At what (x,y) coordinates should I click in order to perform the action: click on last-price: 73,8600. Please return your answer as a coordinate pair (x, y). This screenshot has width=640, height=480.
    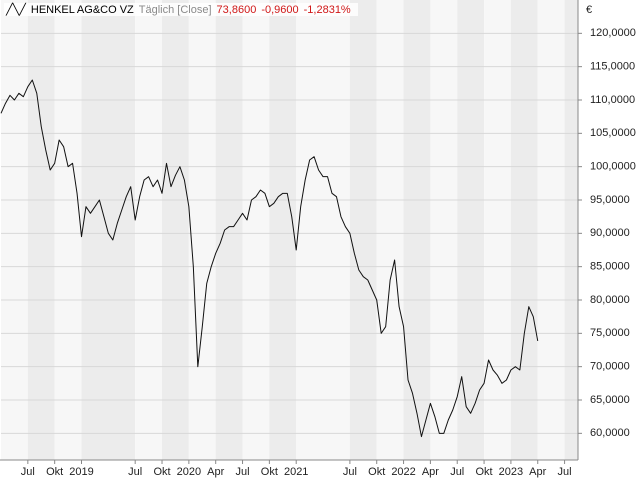
    Looking at the image, I should click on (236, 10).